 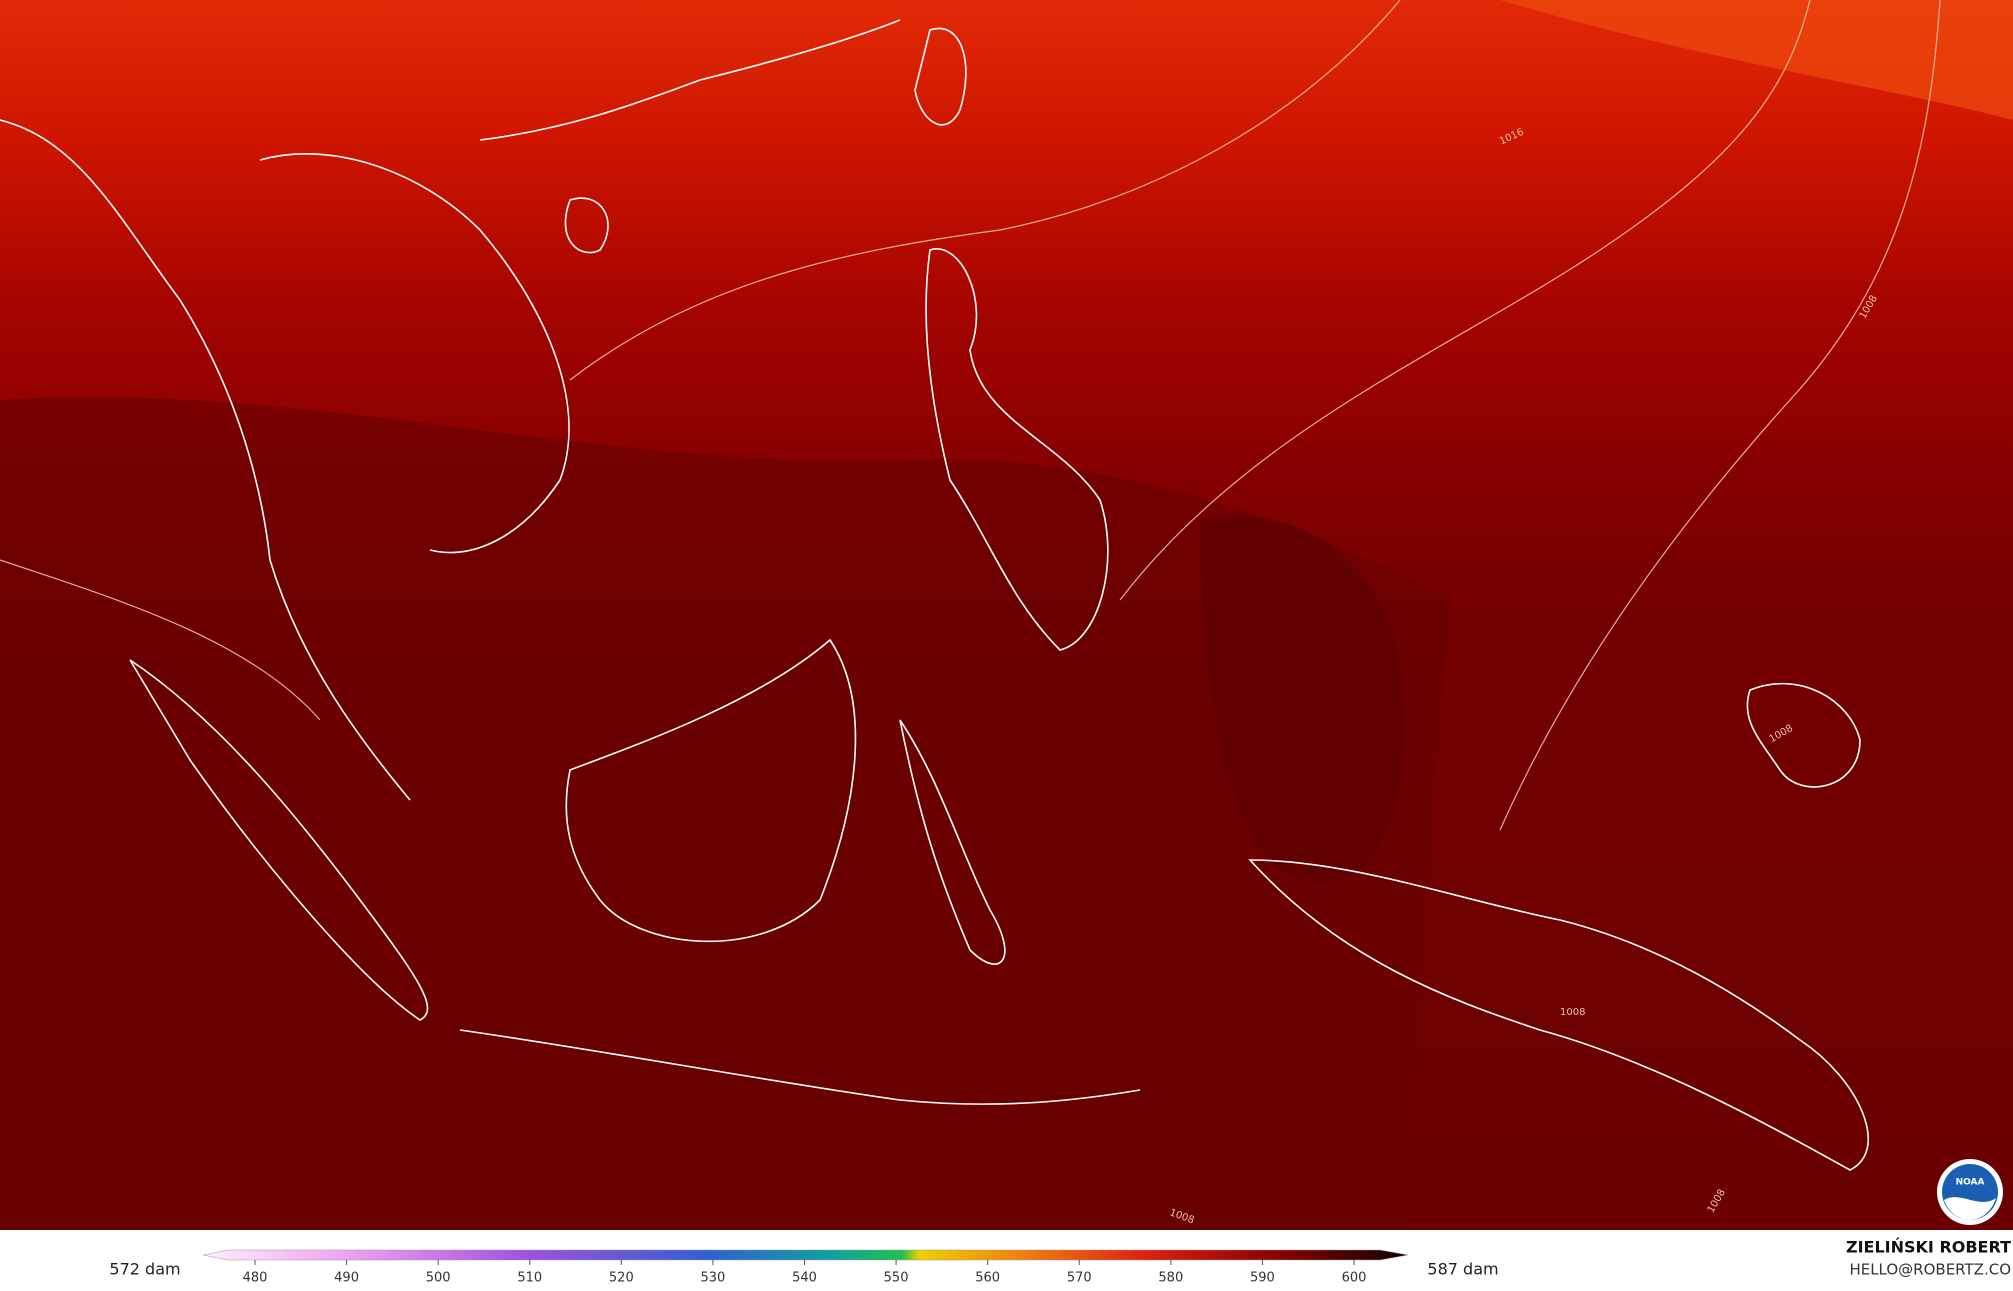 What do you see at coordinates (1572, 1012) in the screenshot?
I see `isobar-label: 1008` at bounding box center [1572, 1012].